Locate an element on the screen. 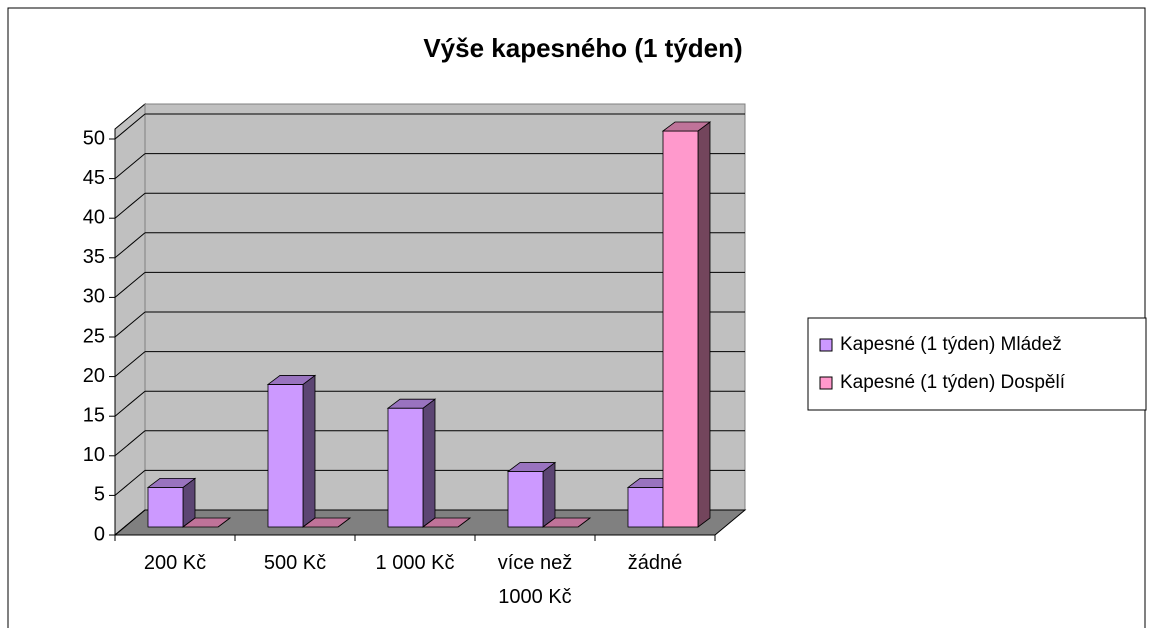  y-tick-label: 50 is located at coordinates (94, 138).